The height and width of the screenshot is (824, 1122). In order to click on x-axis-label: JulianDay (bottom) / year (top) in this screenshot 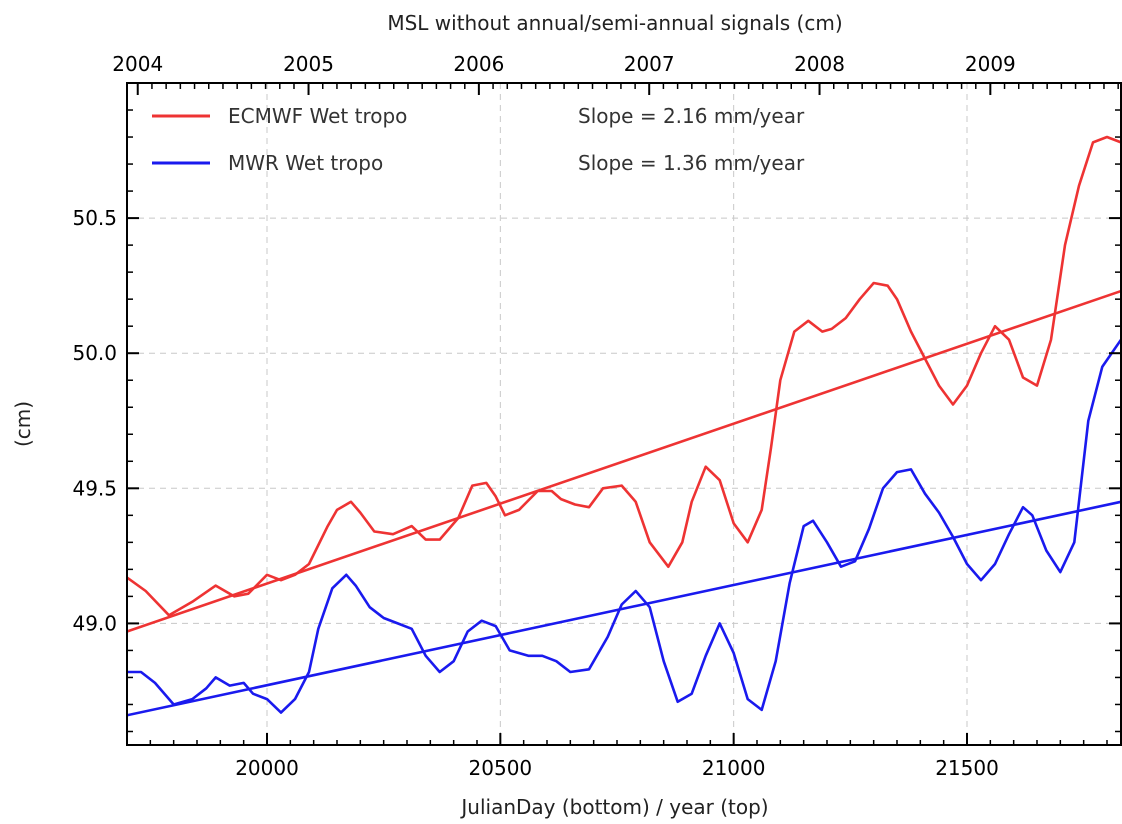, I will do `click(613, 807)`.